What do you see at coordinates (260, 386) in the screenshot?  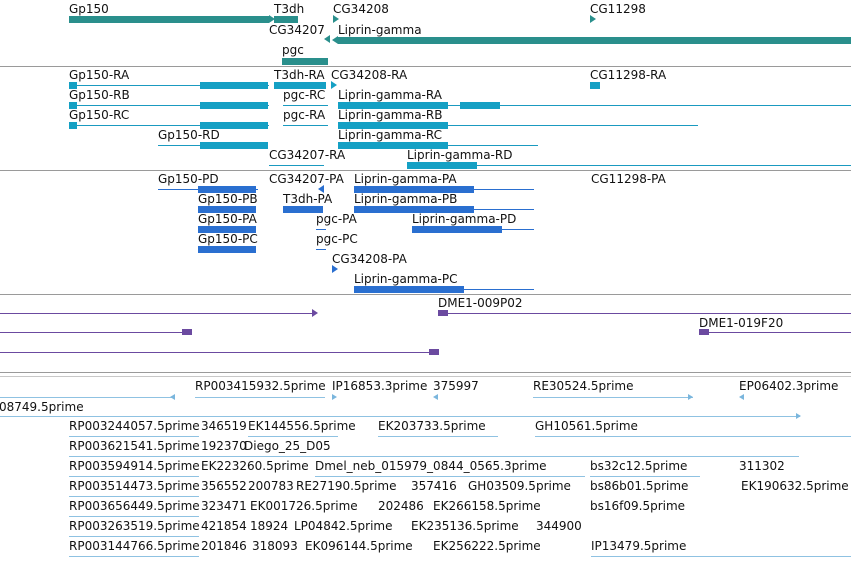 I see `est-label: RP003415932.5prime` at bounding box center [260, 386].